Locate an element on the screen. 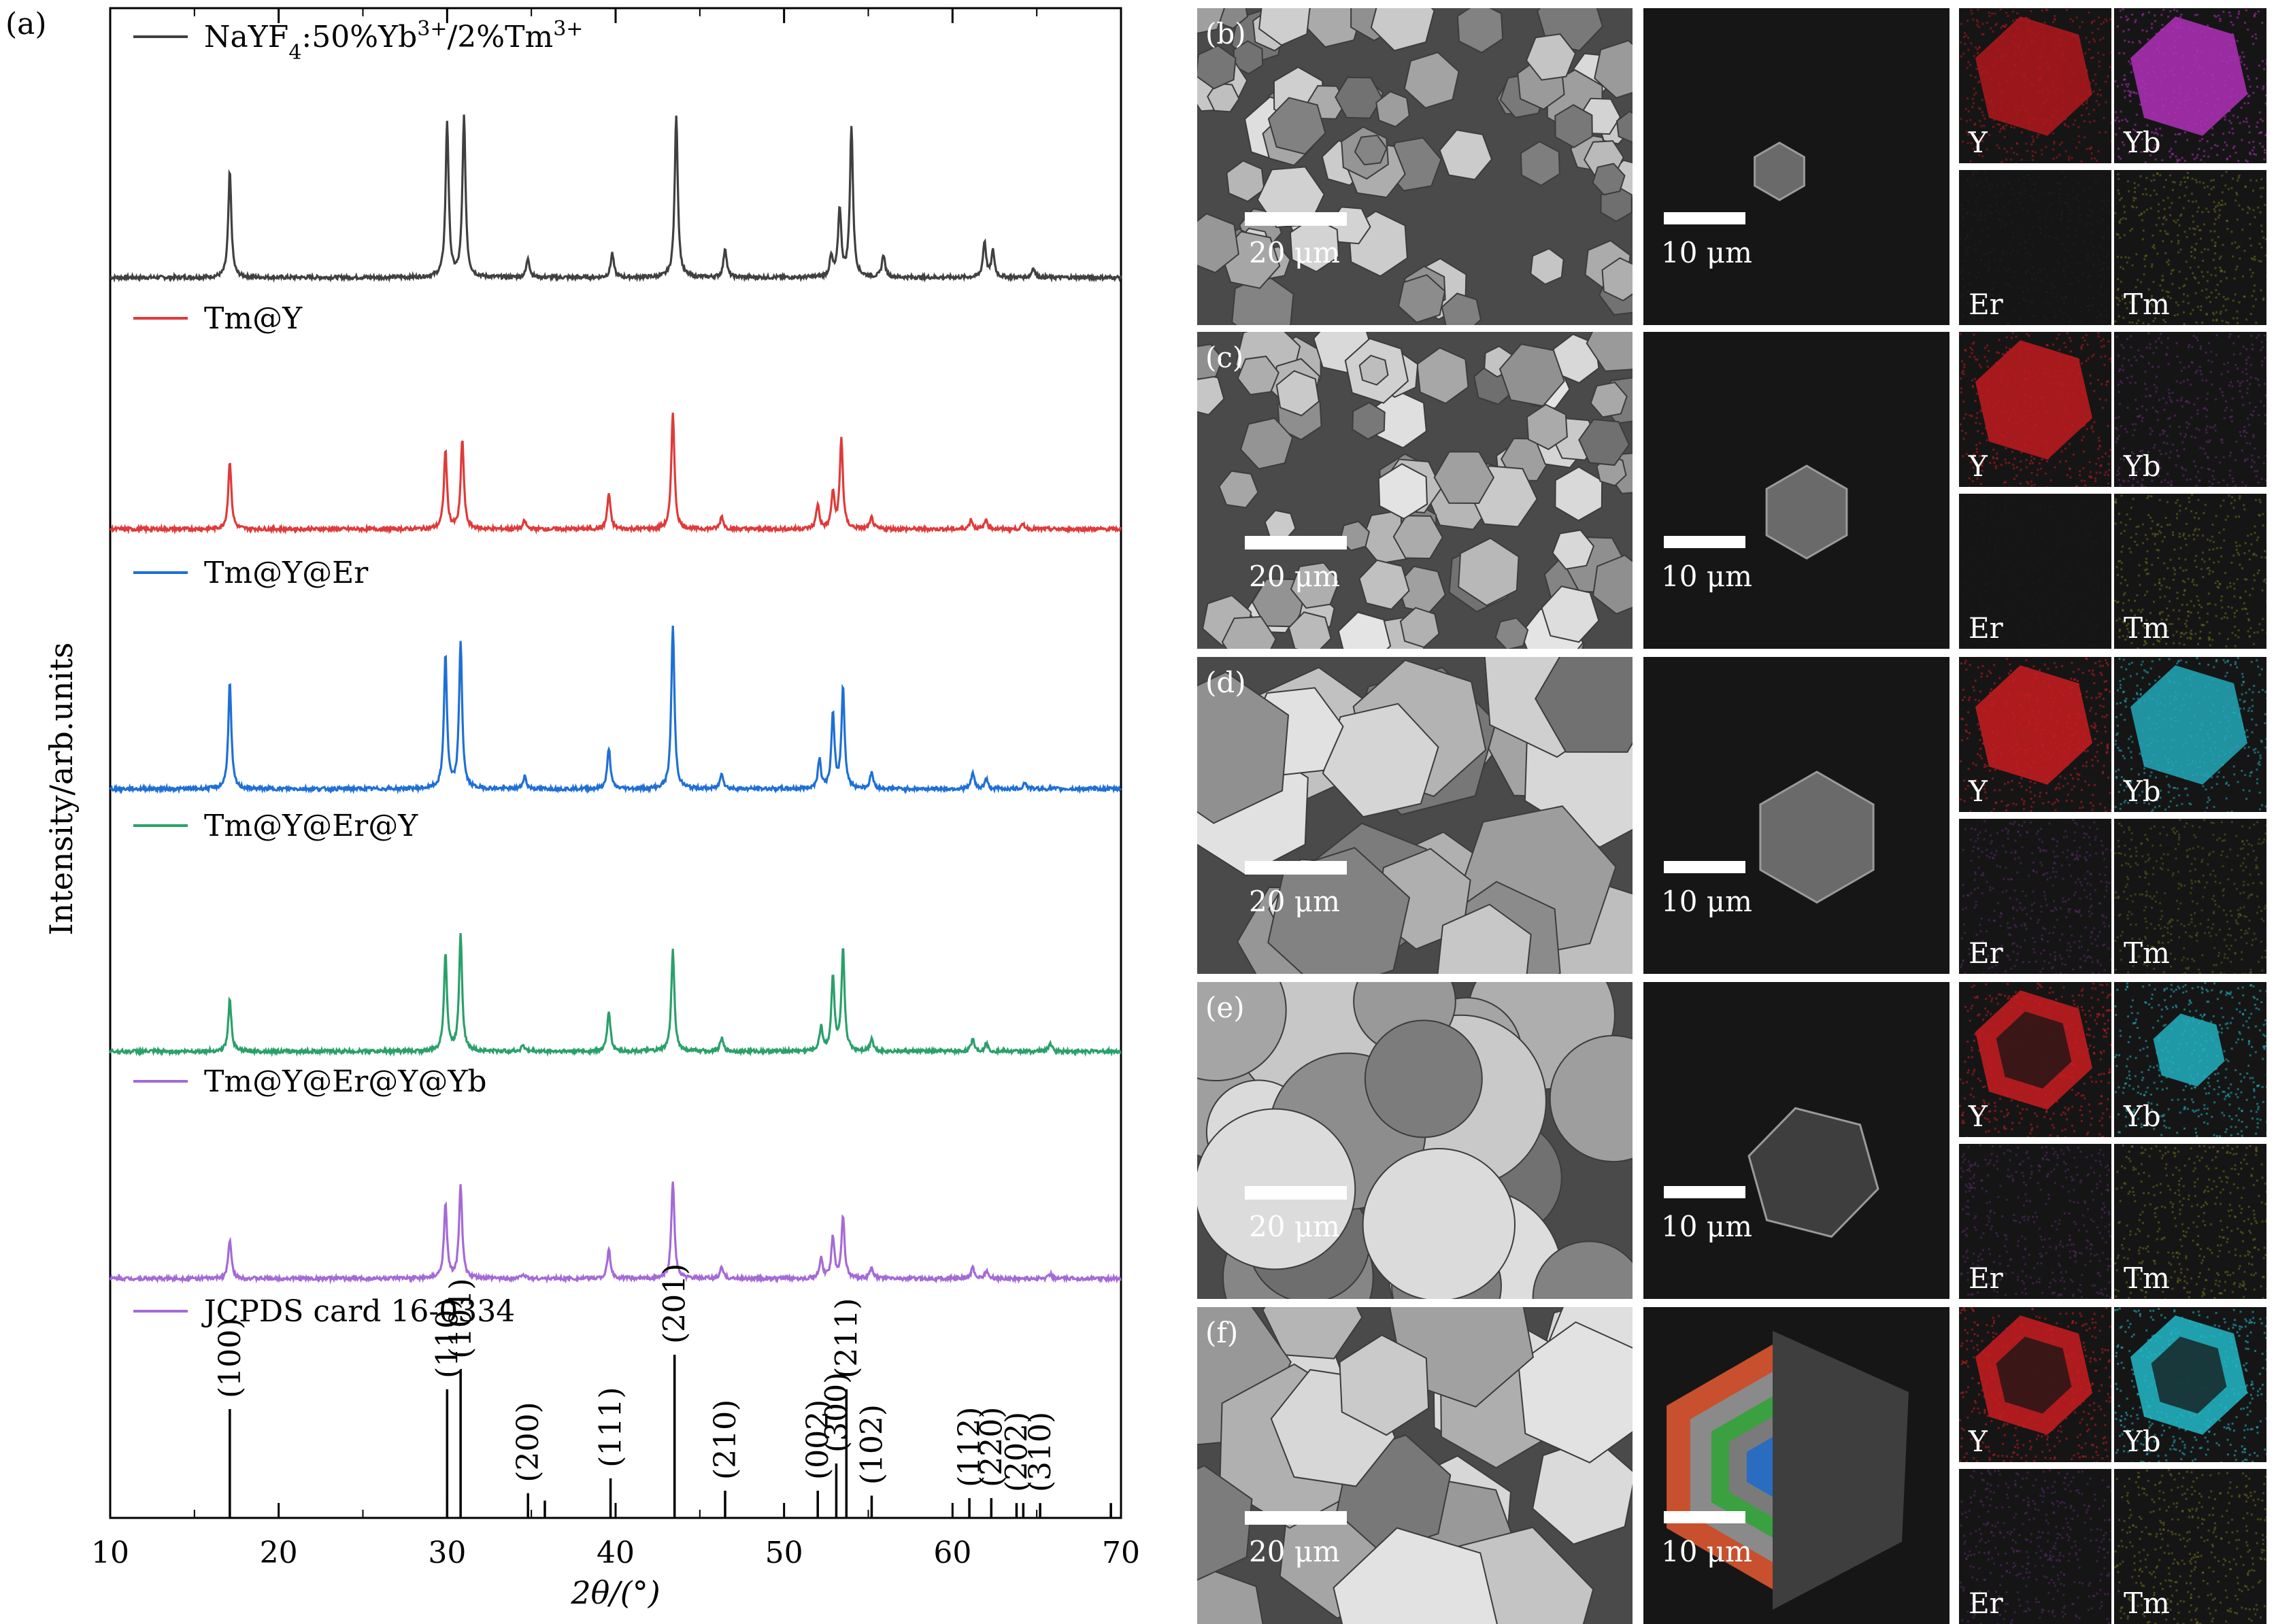  sem-texture: (d)20 μm is located at coordinates (1415, 815).